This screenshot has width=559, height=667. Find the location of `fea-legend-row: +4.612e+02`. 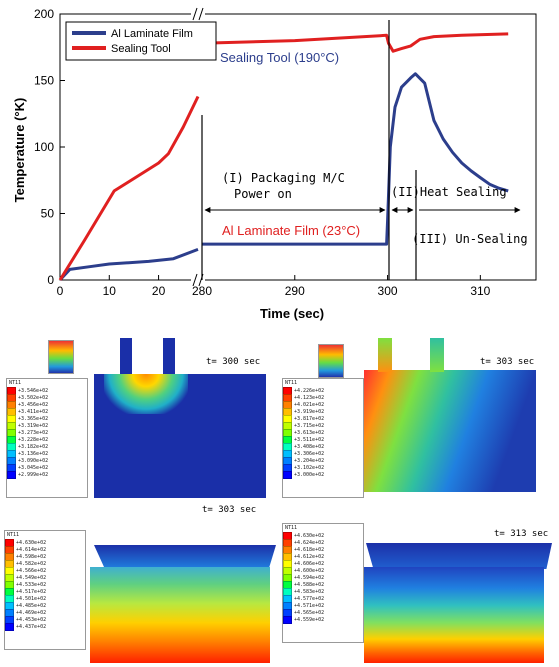

fea-legend-row: +4.612e+02 is located at coordinates (323, 556).